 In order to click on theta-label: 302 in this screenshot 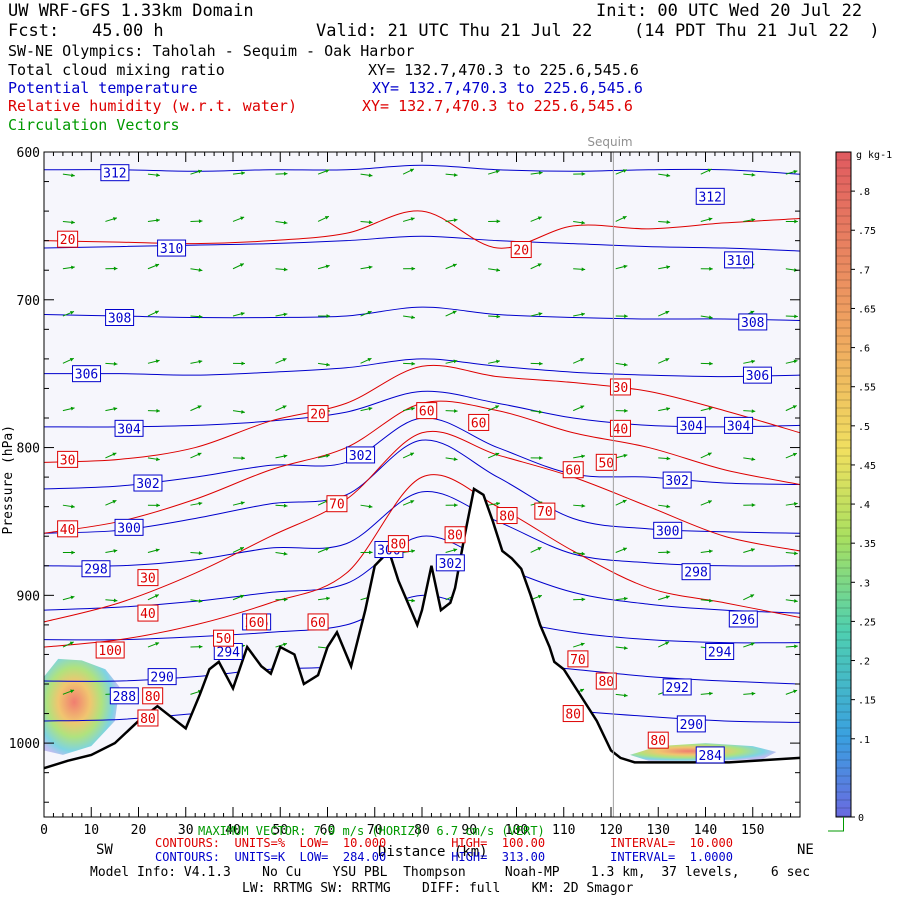, I will do `click(147, 484)`.